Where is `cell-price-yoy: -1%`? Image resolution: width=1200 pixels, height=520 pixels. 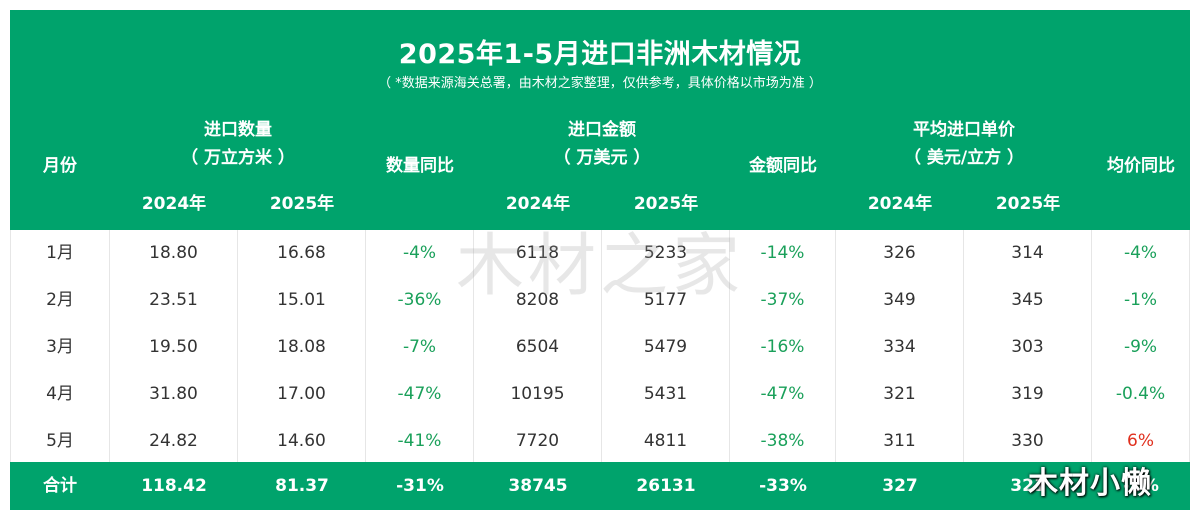 cell-price-yoy: -1% is located at coordinates (1141, 300).